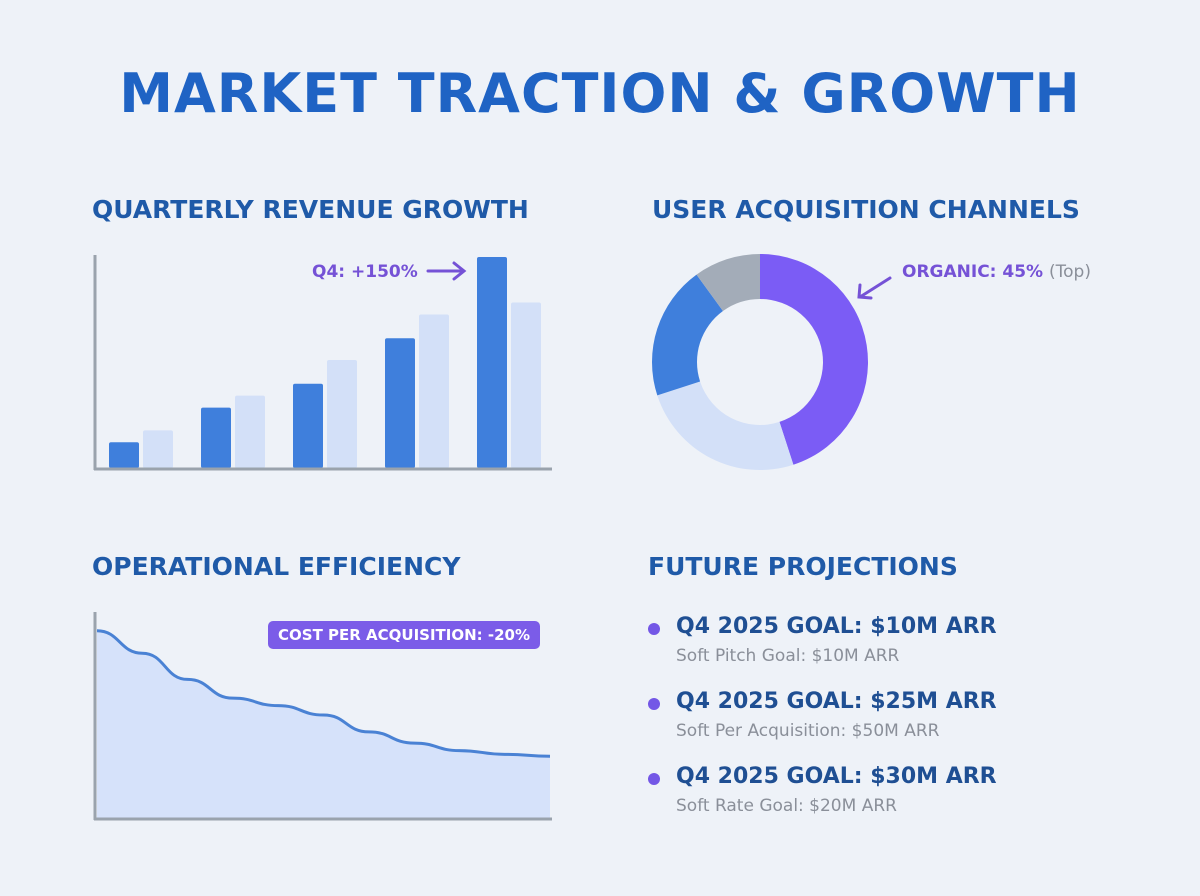  What do you see at coordinates (365, 272) in the screenshot?
I see `revenue-annotation: Q4: +150%` at bounding box center [365, 272].